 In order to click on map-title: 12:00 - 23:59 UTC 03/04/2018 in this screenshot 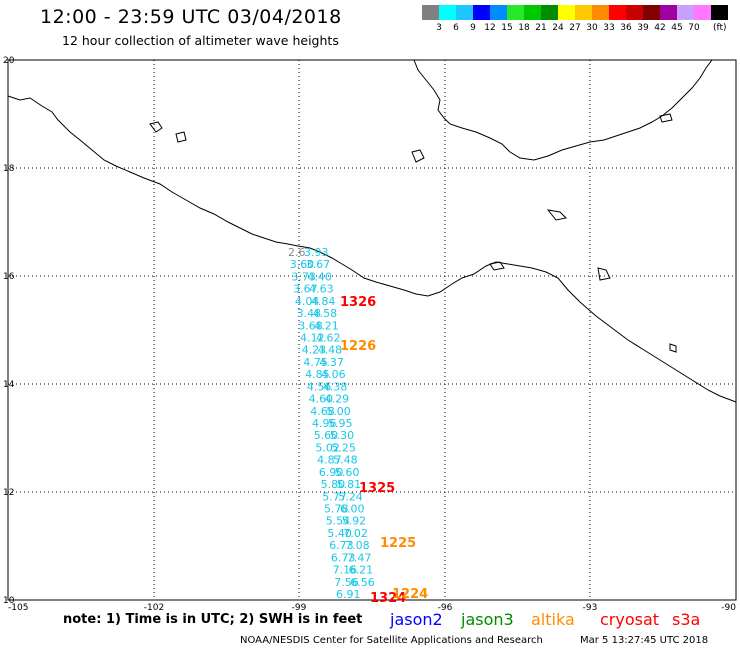, I will do `click(191, 17)`.